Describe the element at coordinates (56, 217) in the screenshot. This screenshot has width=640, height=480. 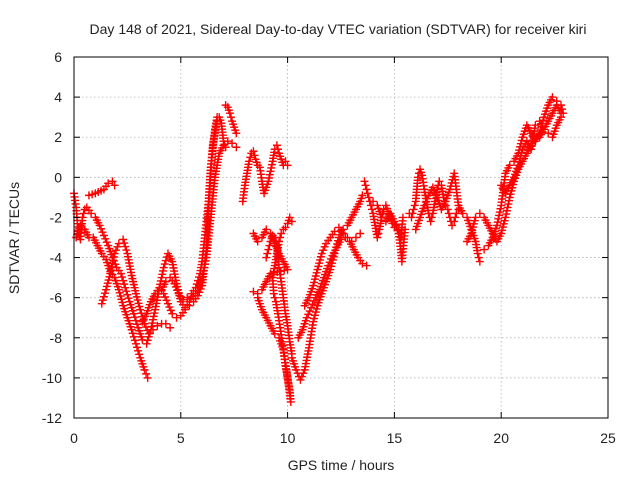
I see `y-tick-label: -2` at that location.